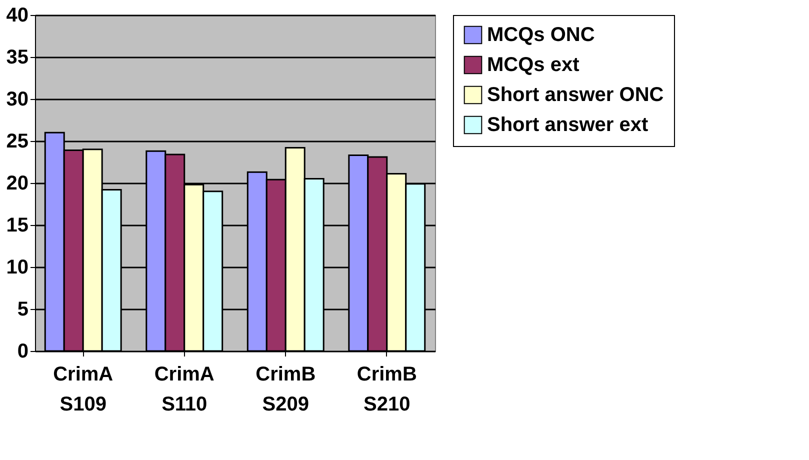 Image resolution: width=809 pixels, height=460 pixels. What do you see at coordinates (22, 309) in the screenshot?
I see `y-tick-label: 5` at bounding box center [22, 309].